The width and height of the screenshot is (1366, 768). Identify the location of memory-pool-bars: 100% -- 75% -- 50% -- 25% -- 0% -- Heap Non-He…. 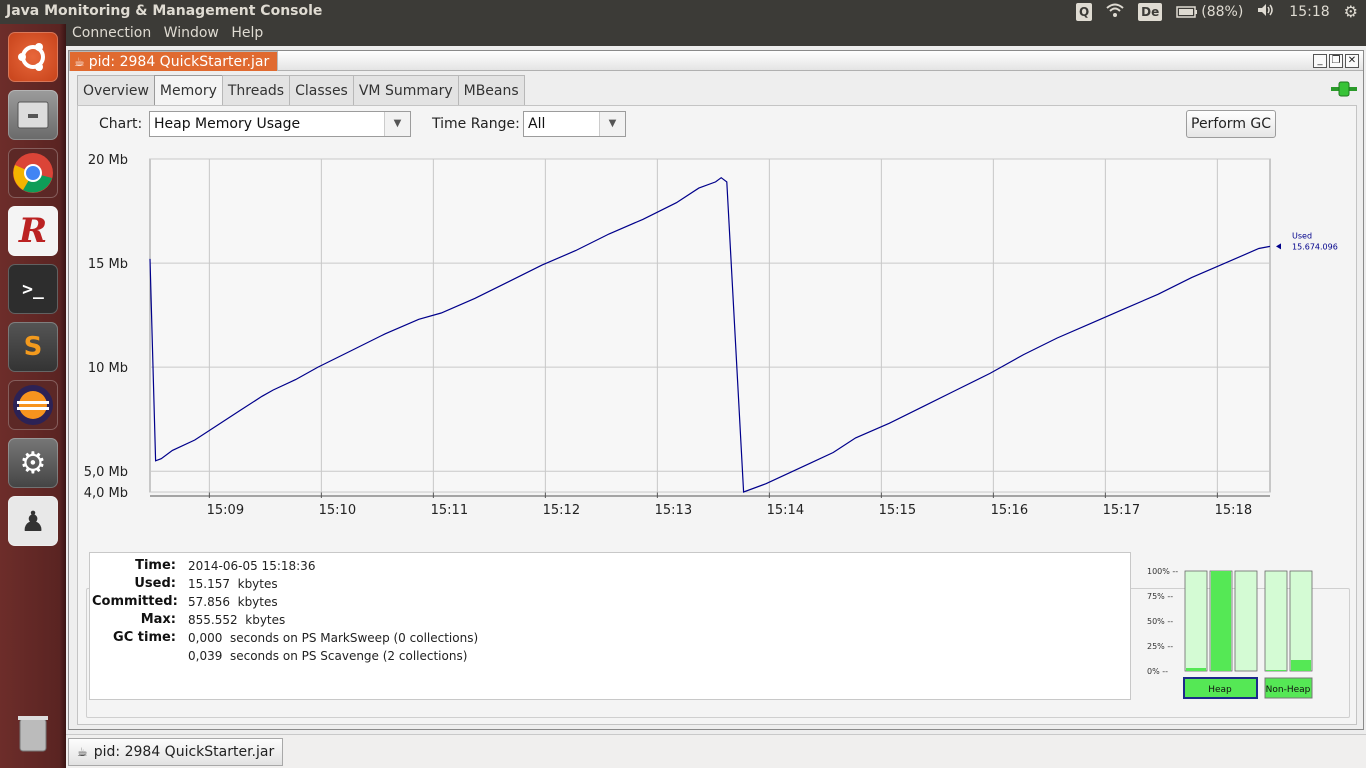
(1230, 633).